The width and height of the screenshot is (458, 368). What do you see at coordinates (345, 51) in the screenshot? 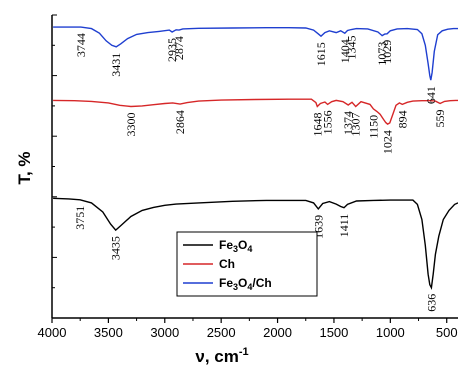
I see `peak-label: 1404` at bounding box center [345, 51].